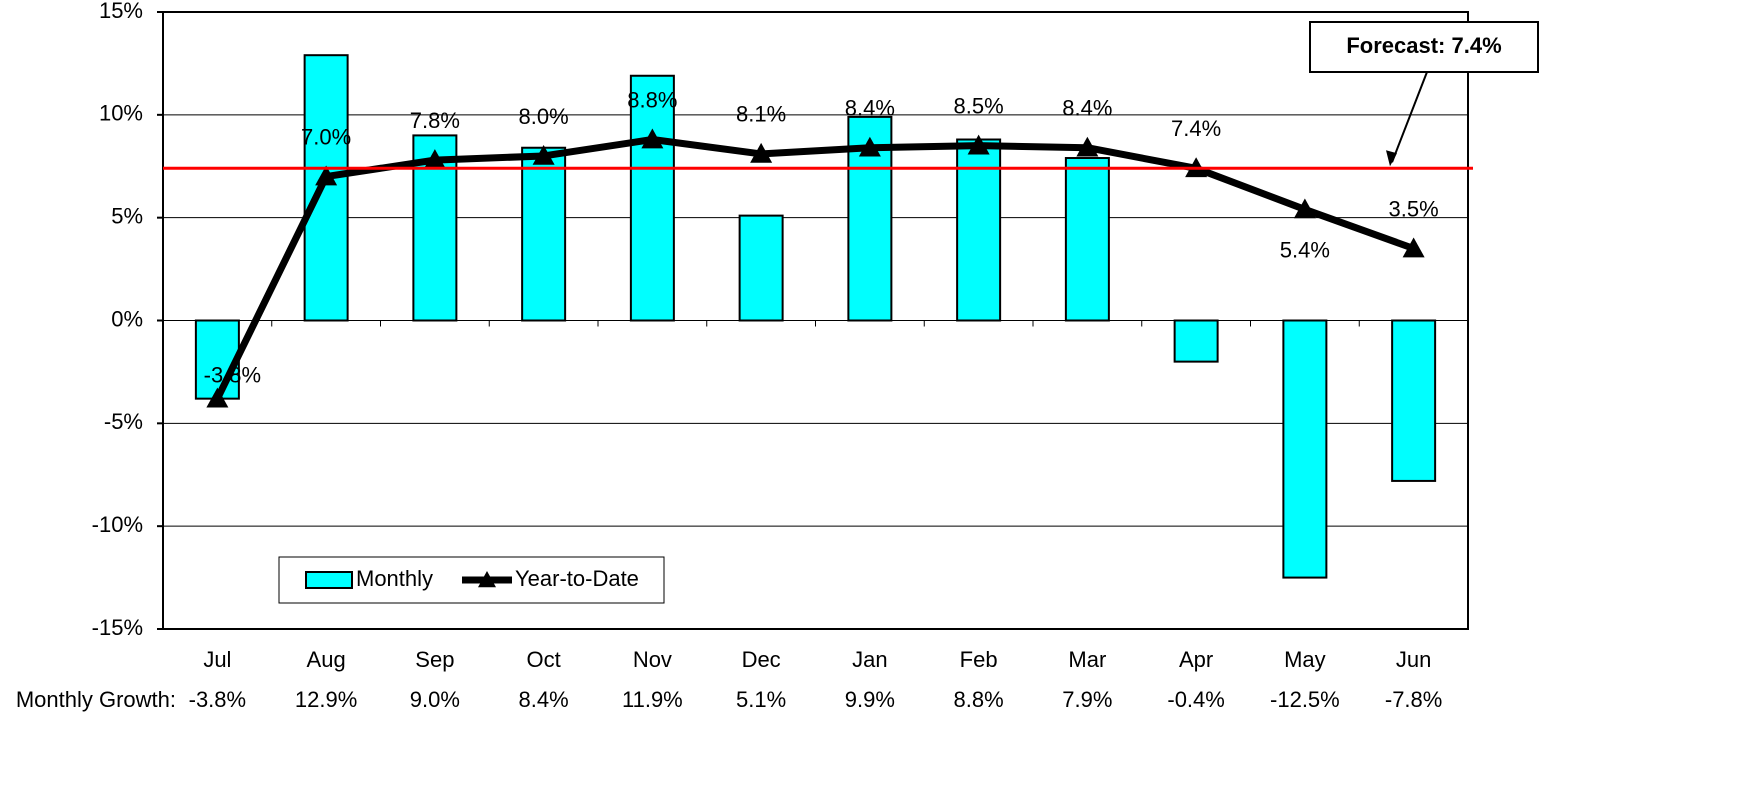  Describe the element at coordinates (1305, 249) in the screenshot. I see `data-label: 5.4%` at that location.